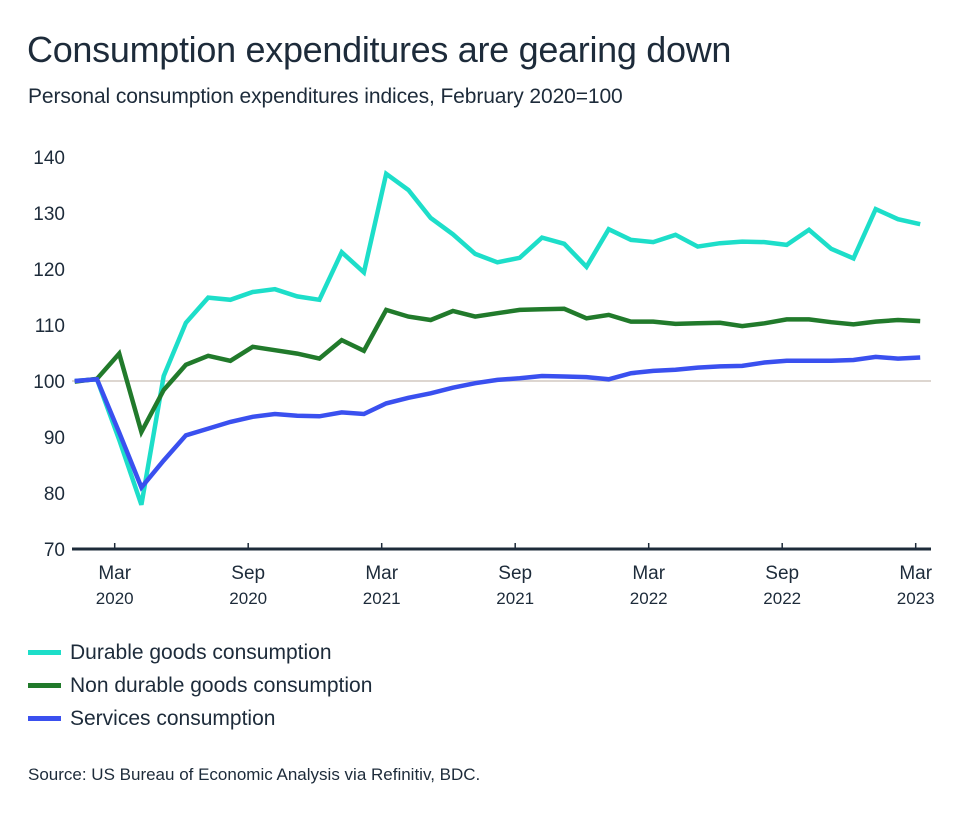 The width and height of the screenshot is (960, 824). Describe the element at coordinates (497, 372) in the screenshot. I see `series-line-non-durable-goods` at that location.